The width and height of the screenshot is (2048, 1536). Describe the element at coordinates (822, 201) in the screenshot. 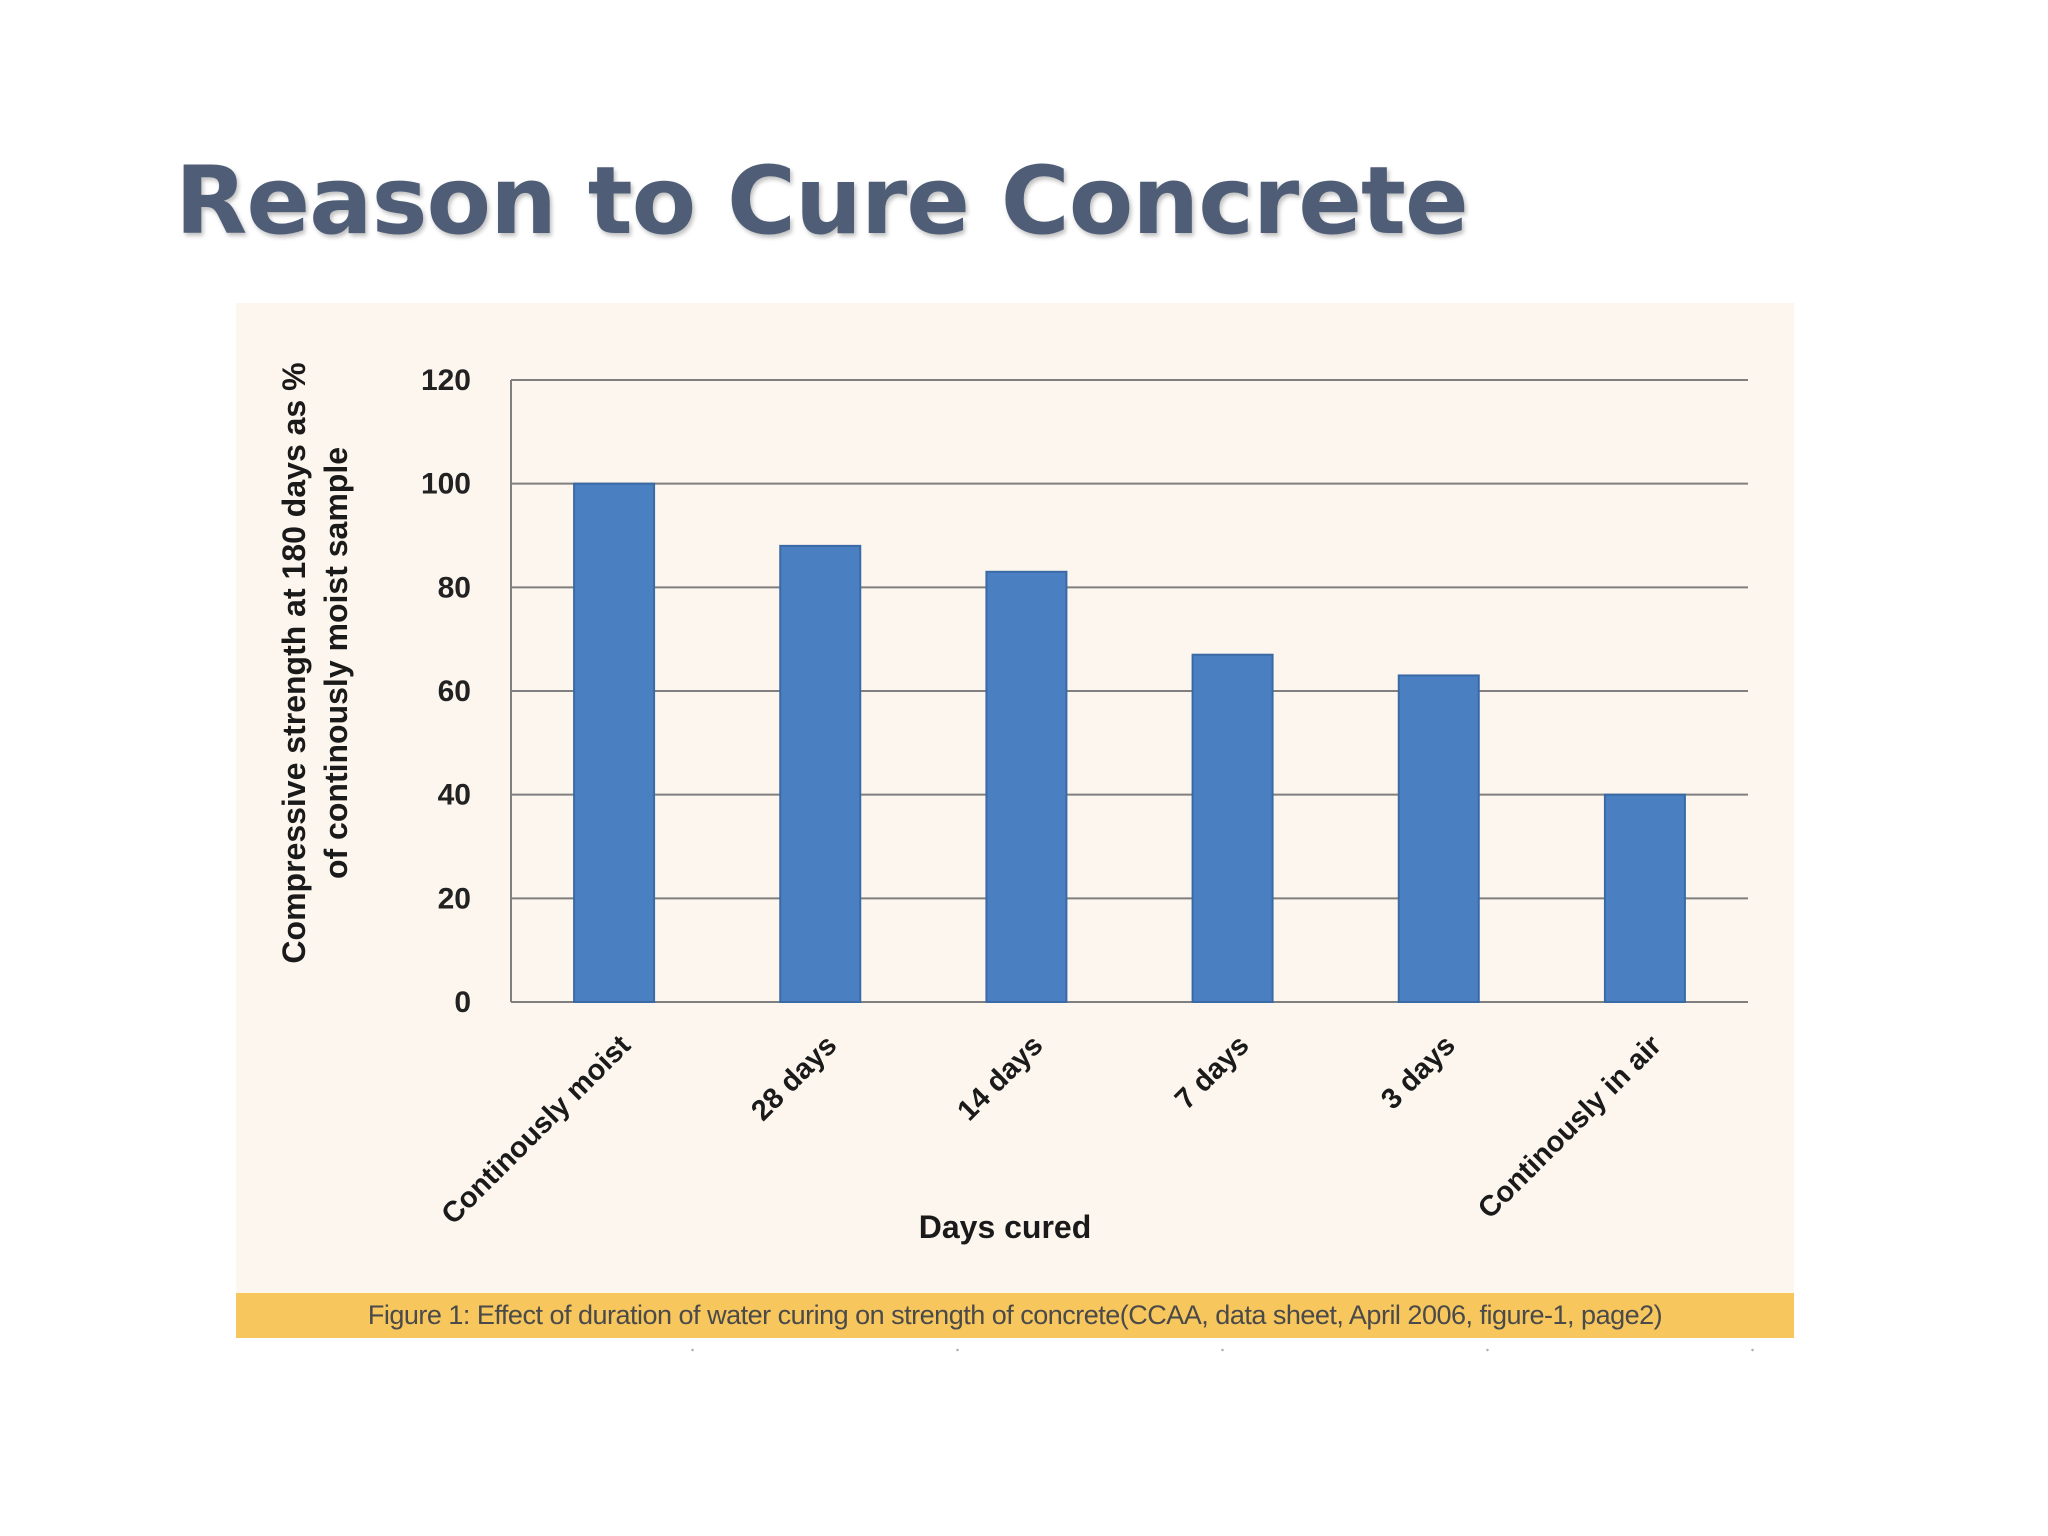

I see `slide-title: Reason to Cure Concrete` at that location.